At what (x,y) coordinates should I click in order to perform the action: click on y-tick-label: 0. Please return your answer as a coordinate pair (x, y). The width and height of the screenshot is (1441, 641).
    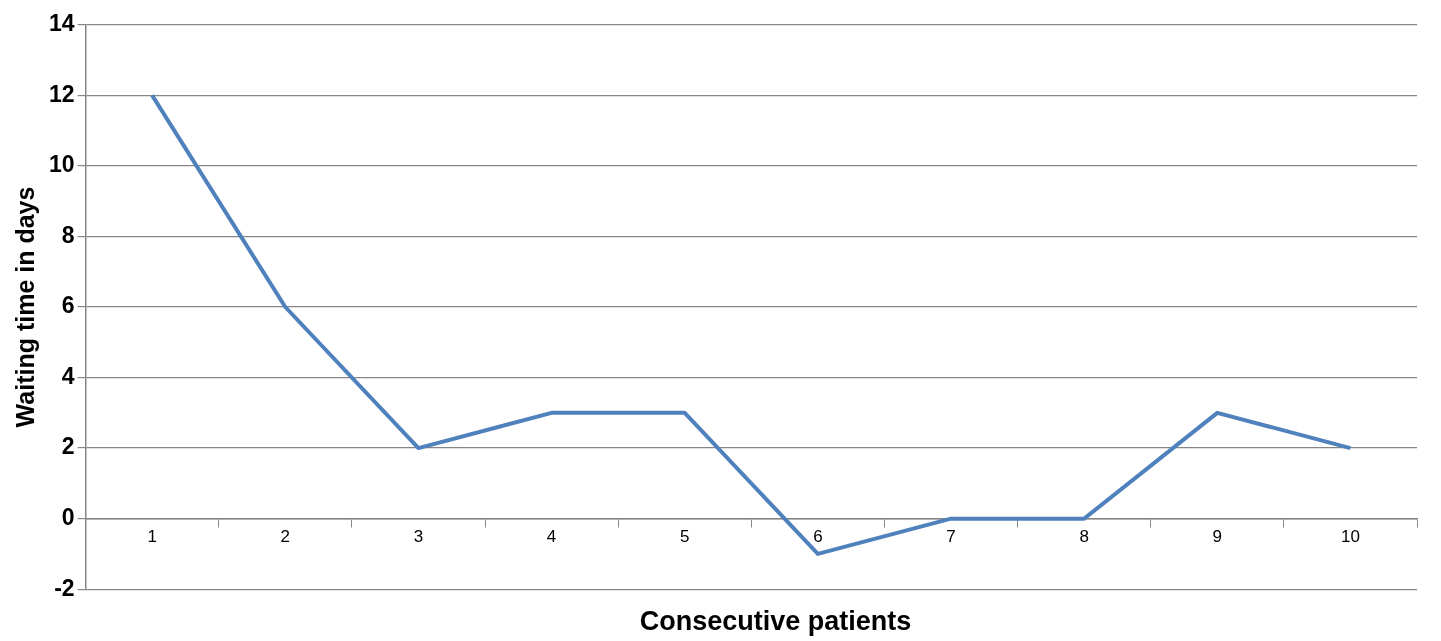
    Looking at the image, I should click on (68, 516).